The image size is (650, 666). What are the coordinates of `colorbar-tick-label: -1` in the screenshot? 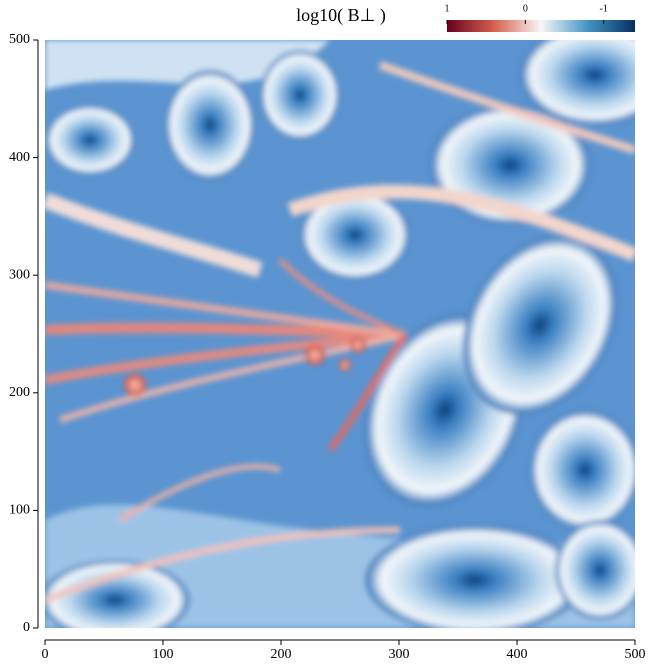 It's located at (603, 8).